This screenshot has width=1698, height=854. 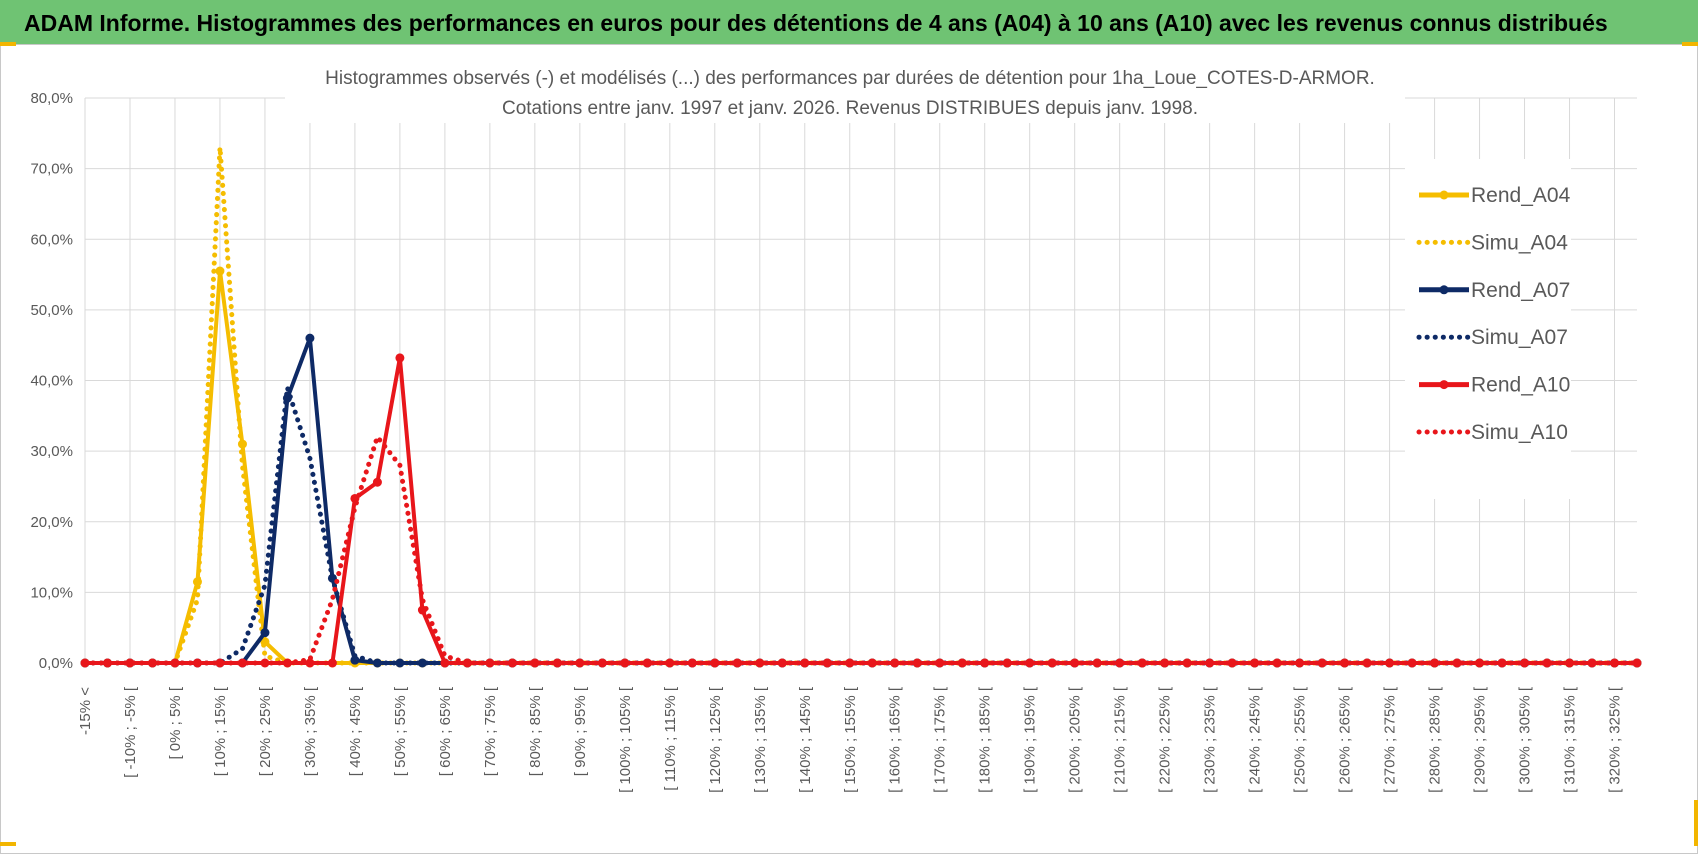 I want to click on x-tick-label: [ -10% ; -5% [, so click(x=130, y=732).